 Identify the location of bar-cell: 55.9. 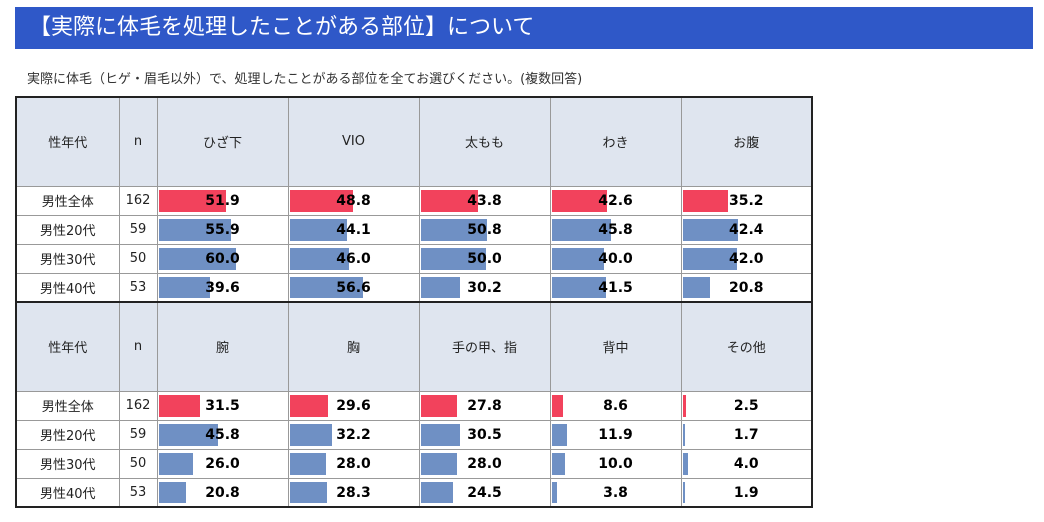
(222, 229).